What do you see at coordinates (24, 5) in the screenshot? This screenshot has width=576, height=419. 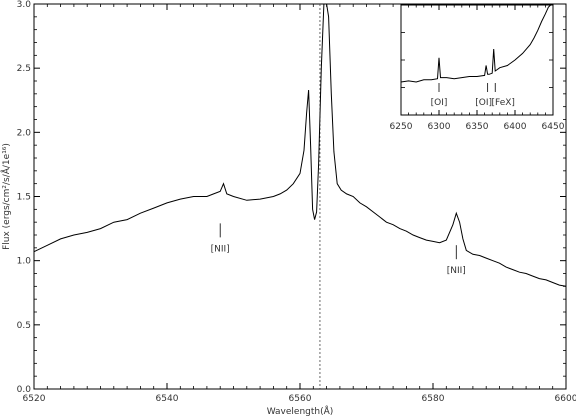 I see `y-tick-label: 3.0` at bounding box center [24, 5].